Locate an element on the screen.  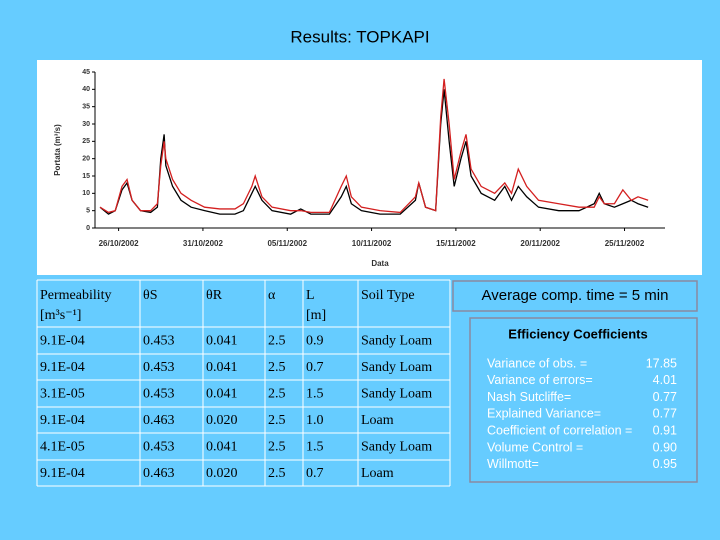
efficiency-value: 17.85 is located at coordinates (661, 363).